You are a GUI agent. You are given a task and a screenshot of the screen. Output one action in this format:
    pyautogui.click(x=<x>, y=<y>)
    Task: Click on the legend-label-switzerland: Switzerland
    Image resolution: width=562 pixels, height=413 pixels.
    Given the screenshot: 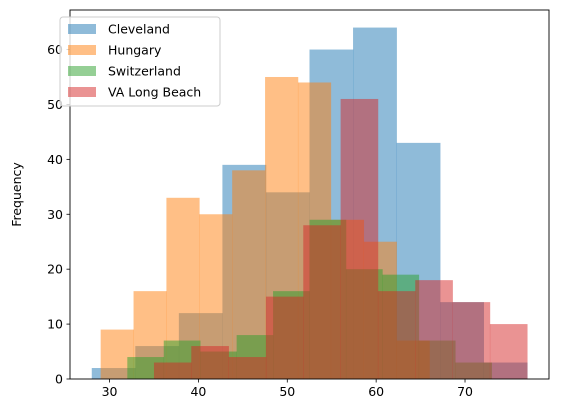 What is the action you would take?
    pyautogui.click(x=144, y=71)
    